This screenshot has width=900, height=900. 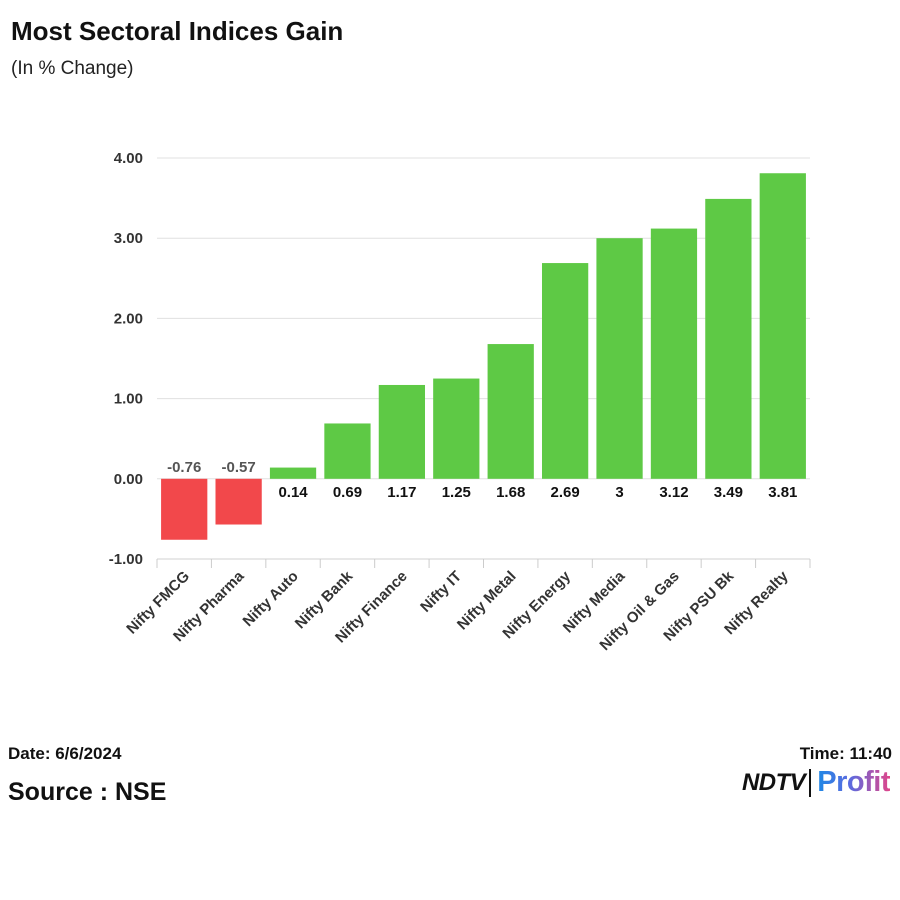 I want to click on chart-subtitle: (In % Change), so click(x=72, y=68).